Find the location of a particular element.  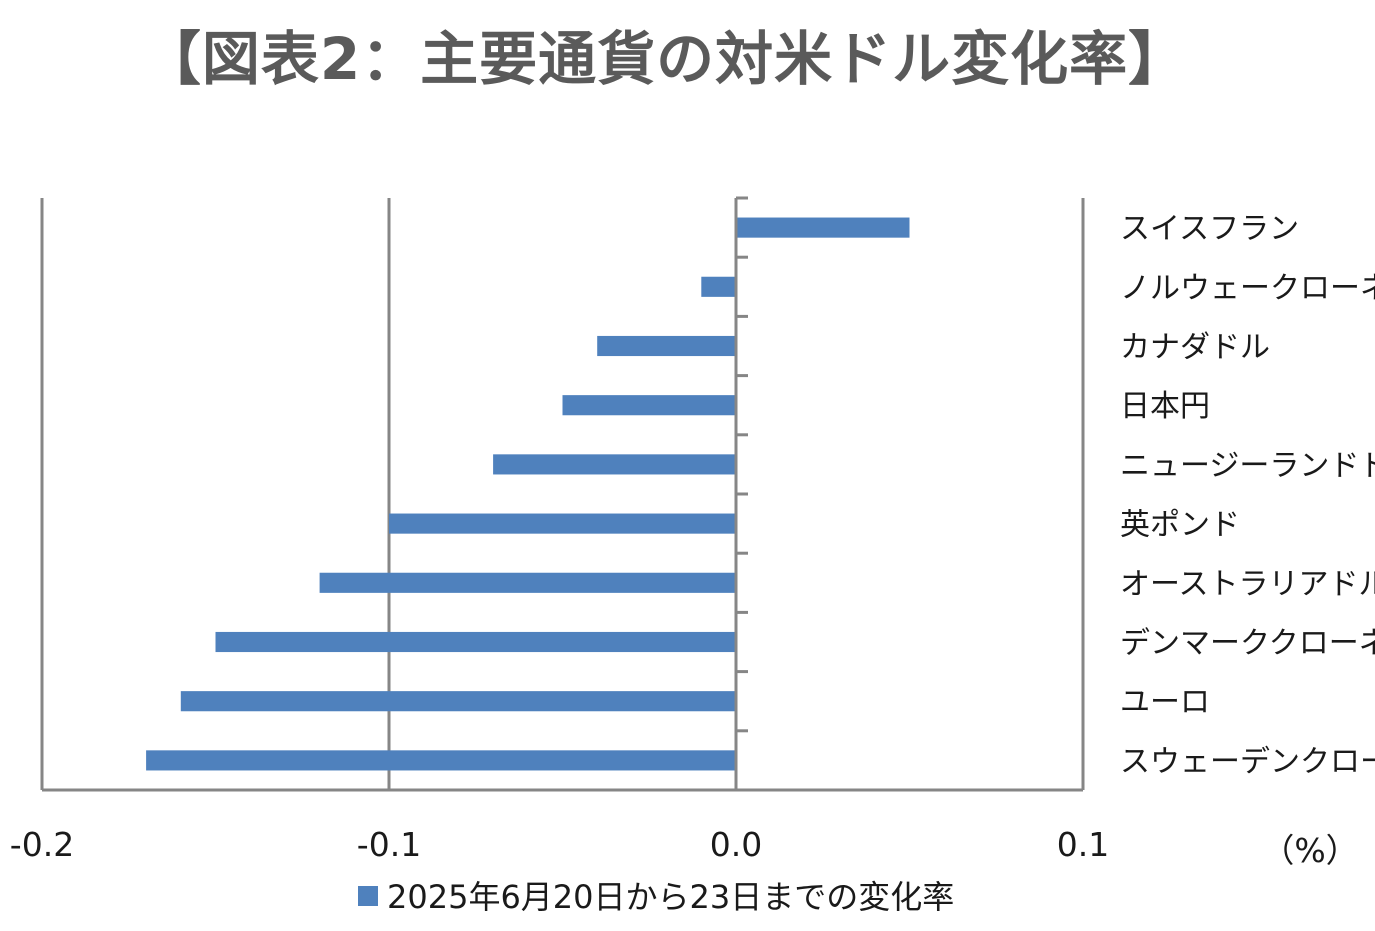

category-label-9: スウェーデンクローナ is located at coordinates (1247, 761).